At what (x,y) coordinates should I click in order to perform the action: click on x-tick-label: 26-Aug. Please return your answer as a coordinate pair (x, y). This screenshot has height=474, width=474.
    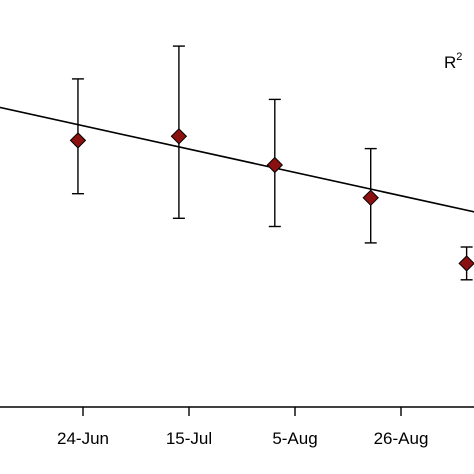
    Looking at the image, I should click on (401, 438).